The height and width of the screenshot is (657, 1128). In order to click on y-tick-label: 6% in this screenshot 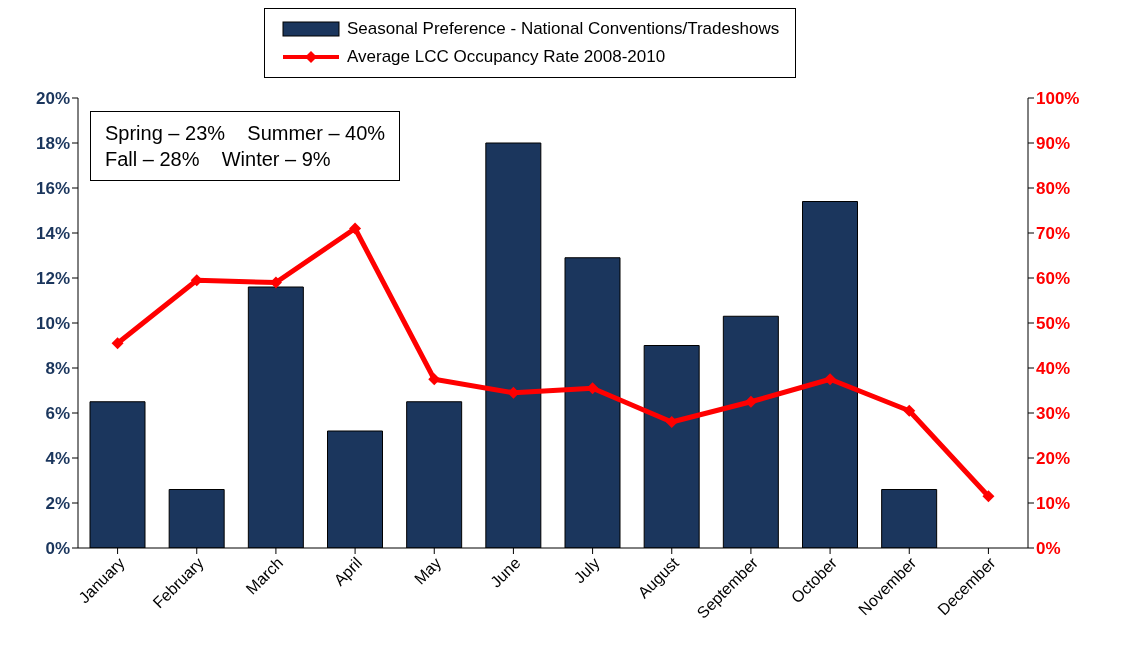, I will do `click(57, 414)`.